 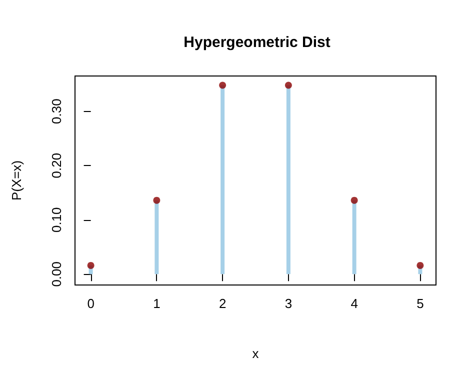 I want to click on y-tick-label: 0.30, so click(x=56, y=111).